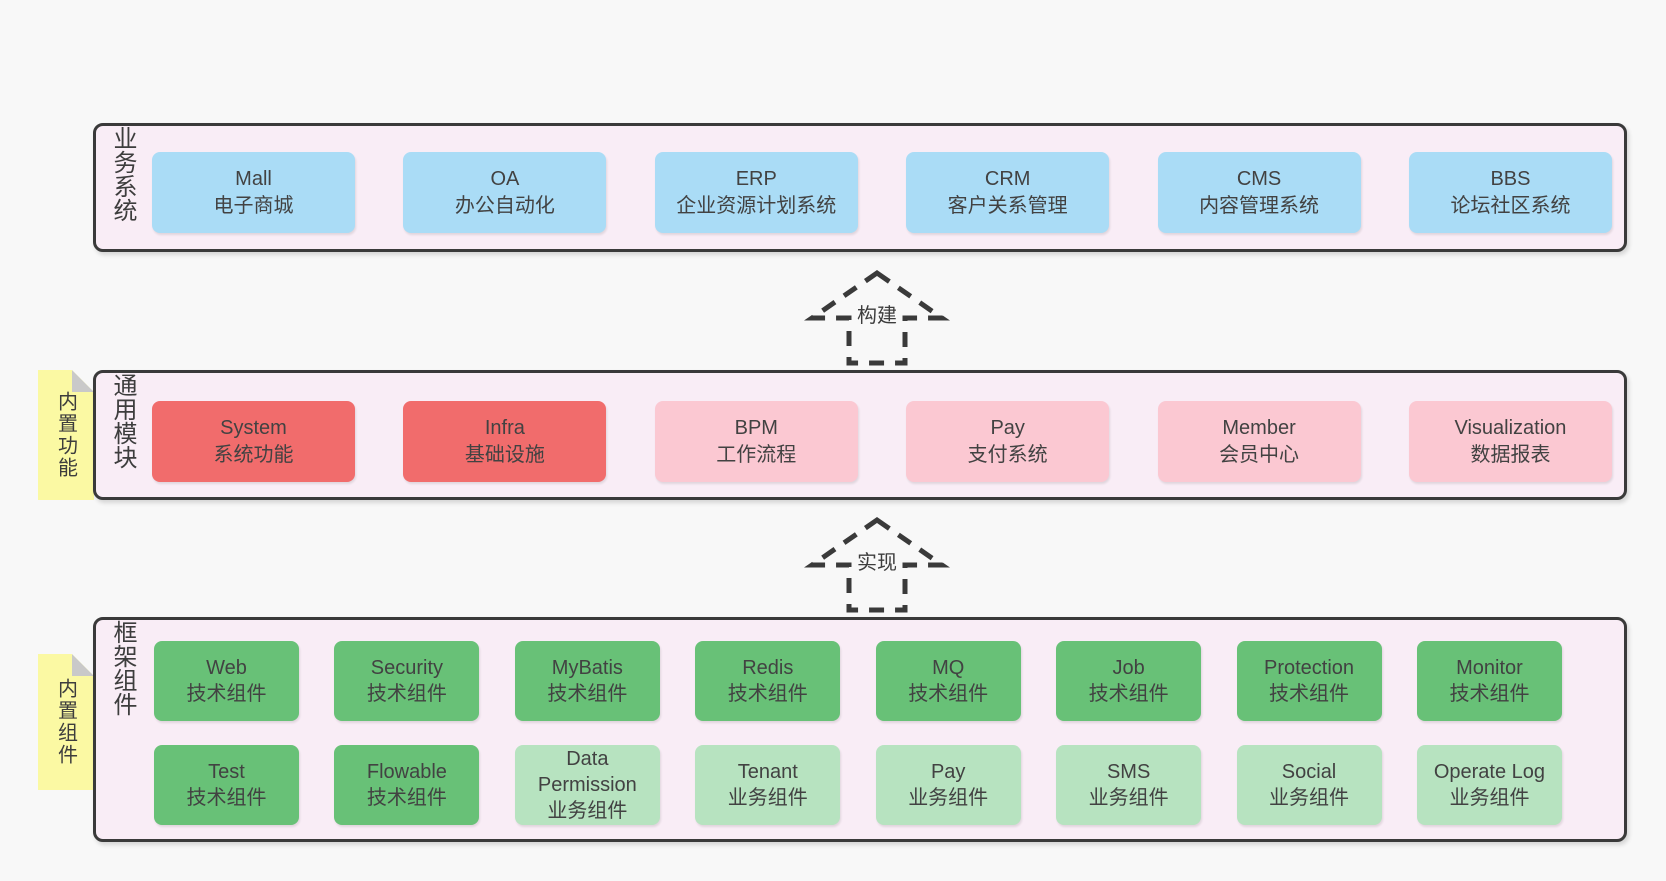 The width and height of the screenshot is (1666, 881). I want to click on sticky-note-builtin-features: 内置功能, so click(66, 435).